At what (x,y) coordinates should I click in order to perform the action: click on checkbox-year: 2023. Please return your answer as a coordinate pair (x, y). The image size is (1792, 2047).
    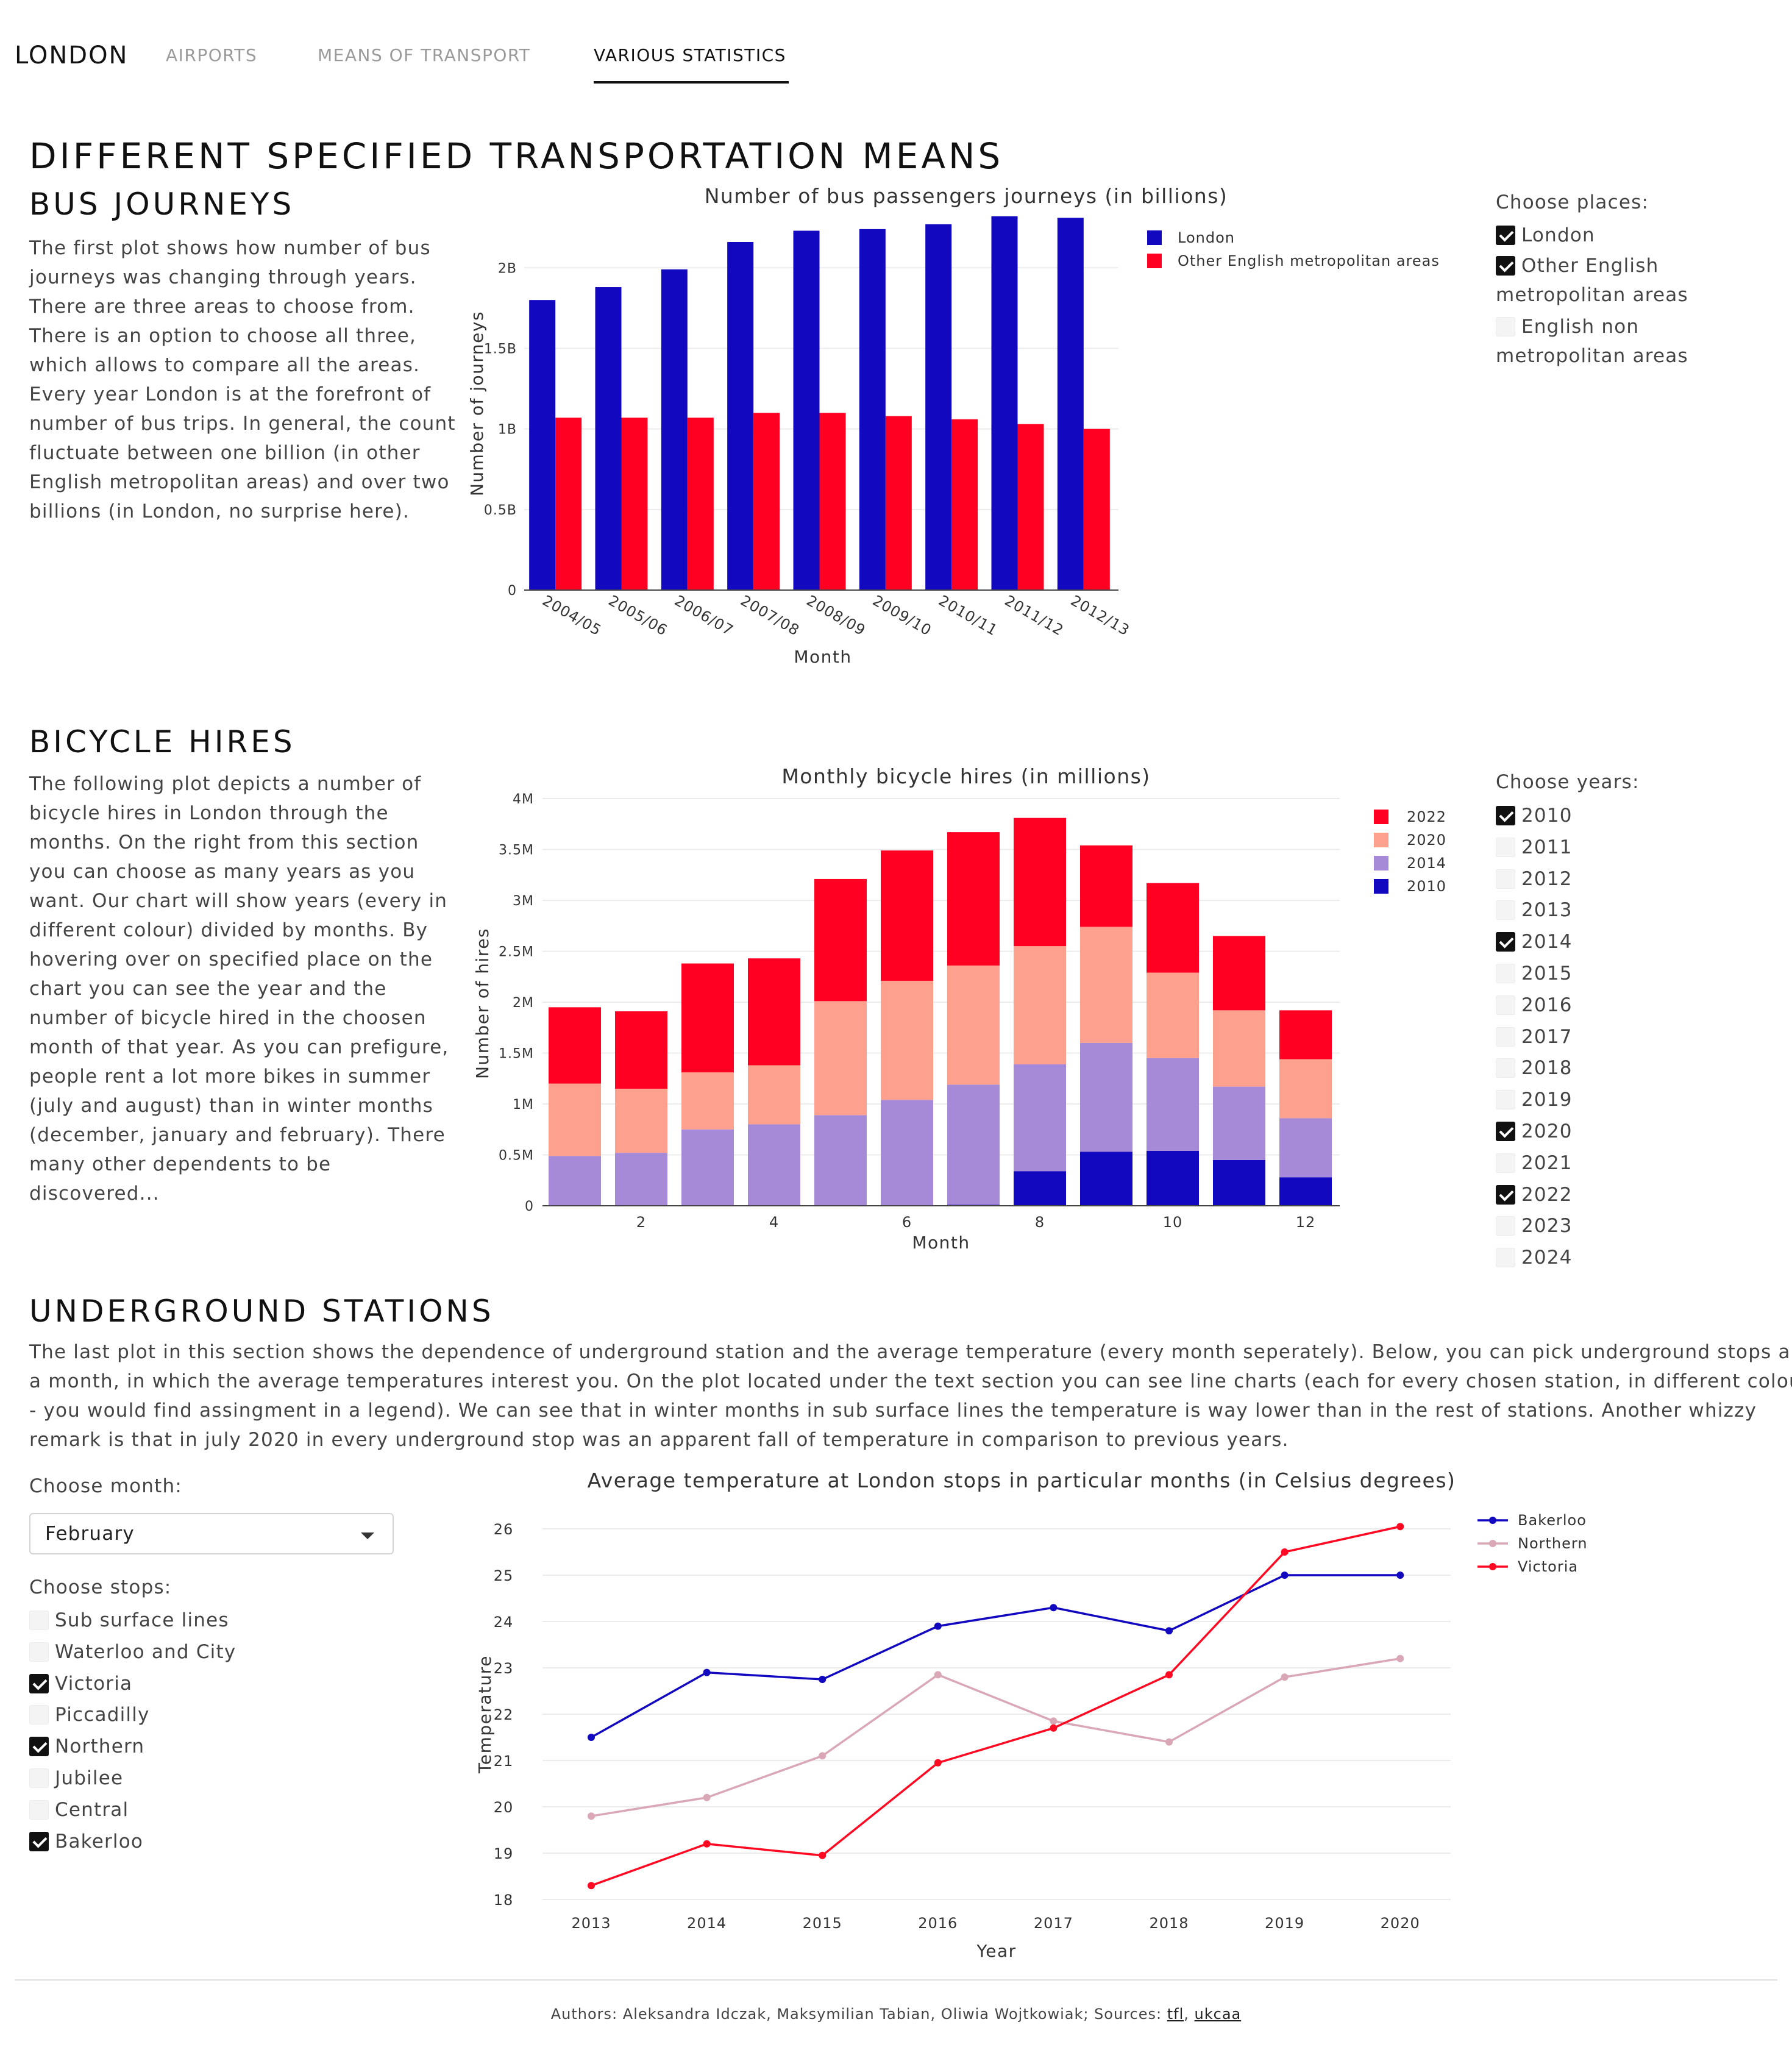
    Looking at the image, I should click on (1535, 1226).